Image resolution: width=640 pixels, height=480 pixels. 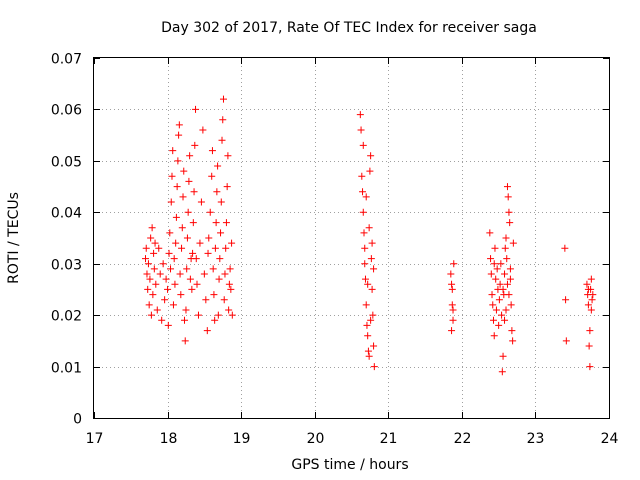 I want to click on y-tick-label: 0.07, so click(x=66, y=60).